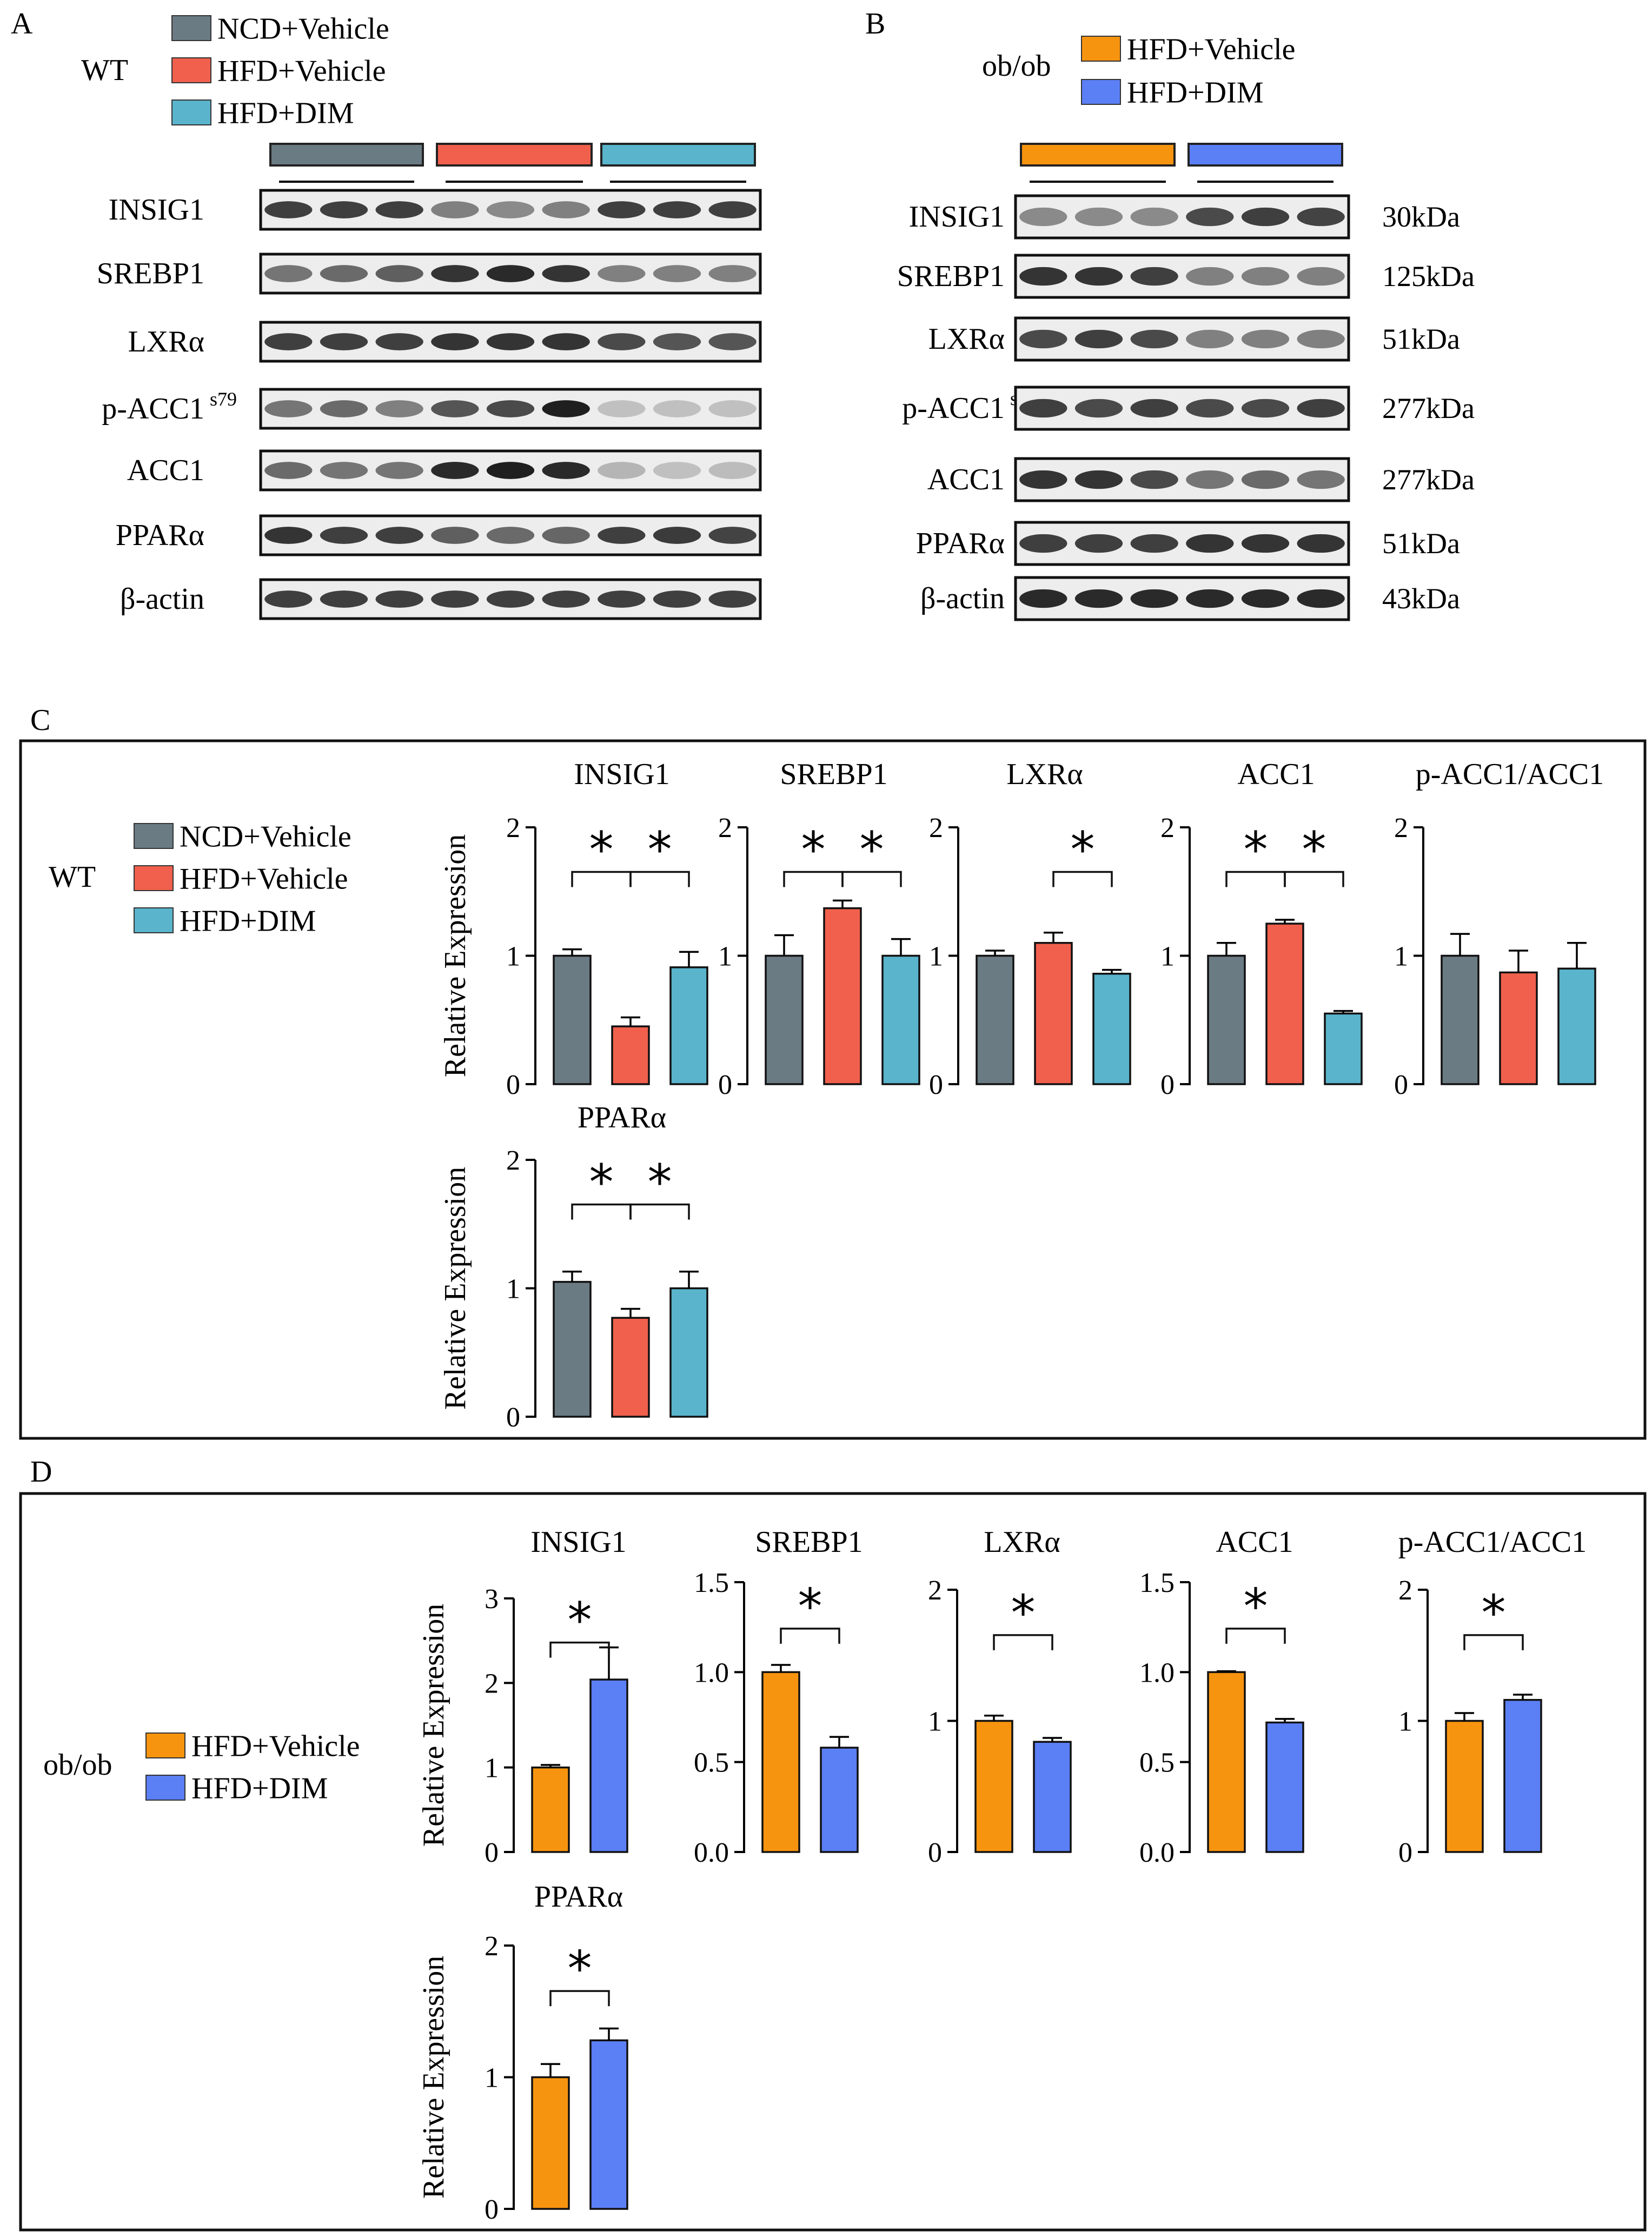 Image resolution: width=1652 pixels, height=2237 pixels. What do you see at coordinates (441, 599) in the screenshot?
I see `A-blot-row: β-actin` at bounding box center [441, 599].